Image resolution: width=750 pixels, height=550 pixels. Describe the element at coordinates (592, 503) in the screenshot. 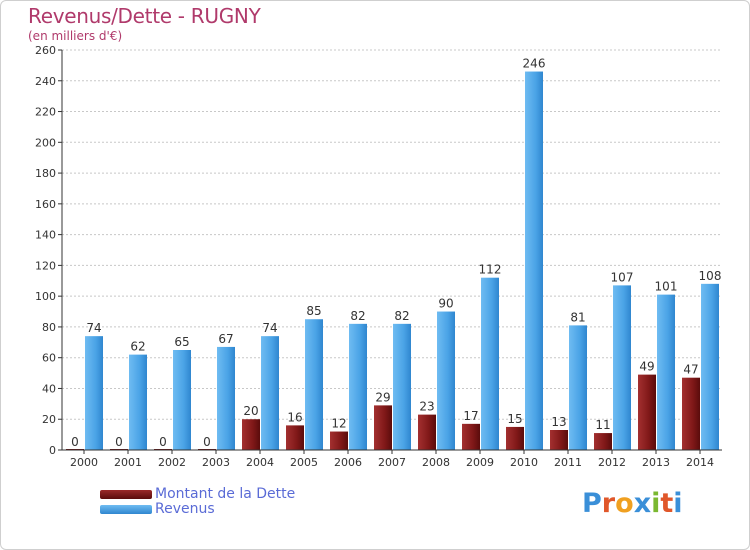

I see `logo-letter: P` at that location.